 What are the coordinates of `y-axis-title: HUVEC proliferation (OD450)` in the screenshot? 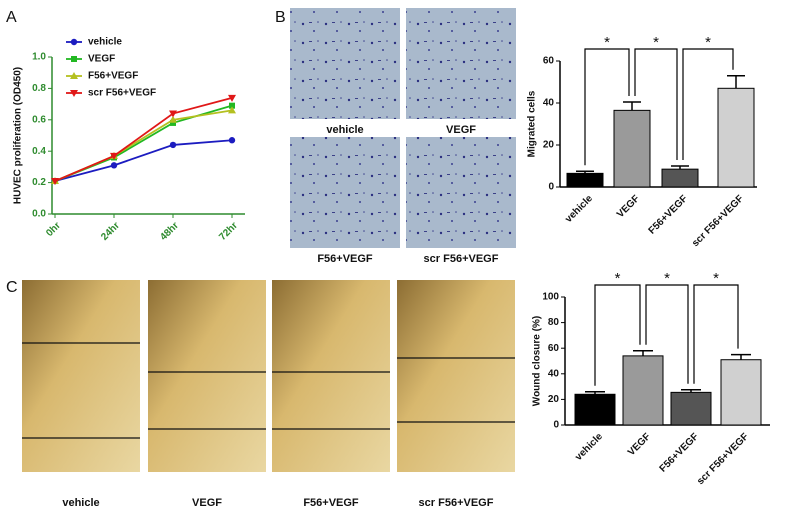 It's located at (18, 135).